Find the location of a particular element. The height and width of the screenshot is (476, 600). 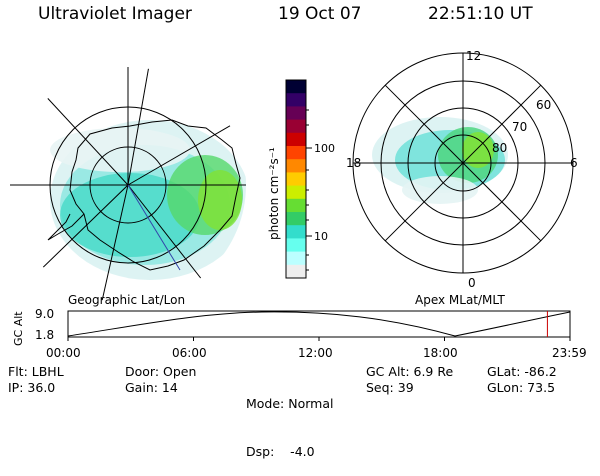

gain-value: Gain: 14 is located at coordinates (151, 387).